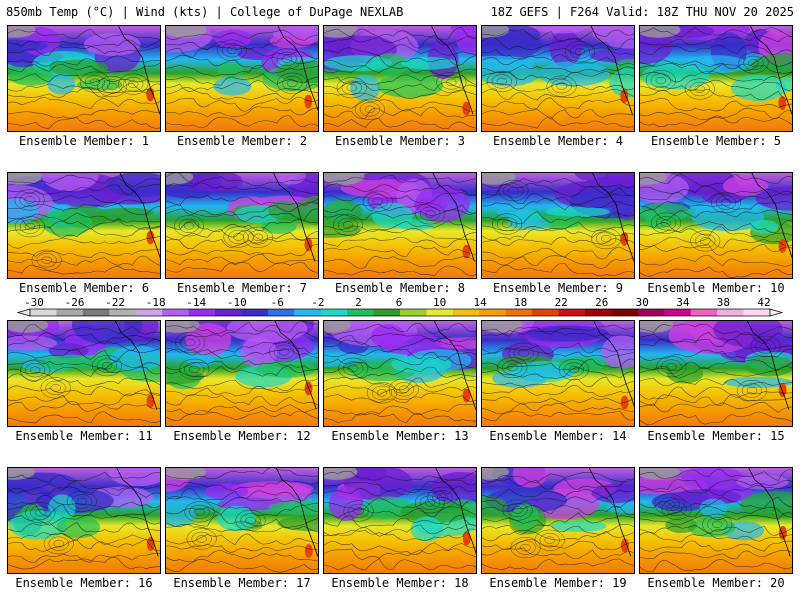 This screenshot has height=600, width=800. What do you see at coordinates (156, 303) in the screenshot?
I see `colorbar-tick-label: -18` at bounding box center [156, 303].